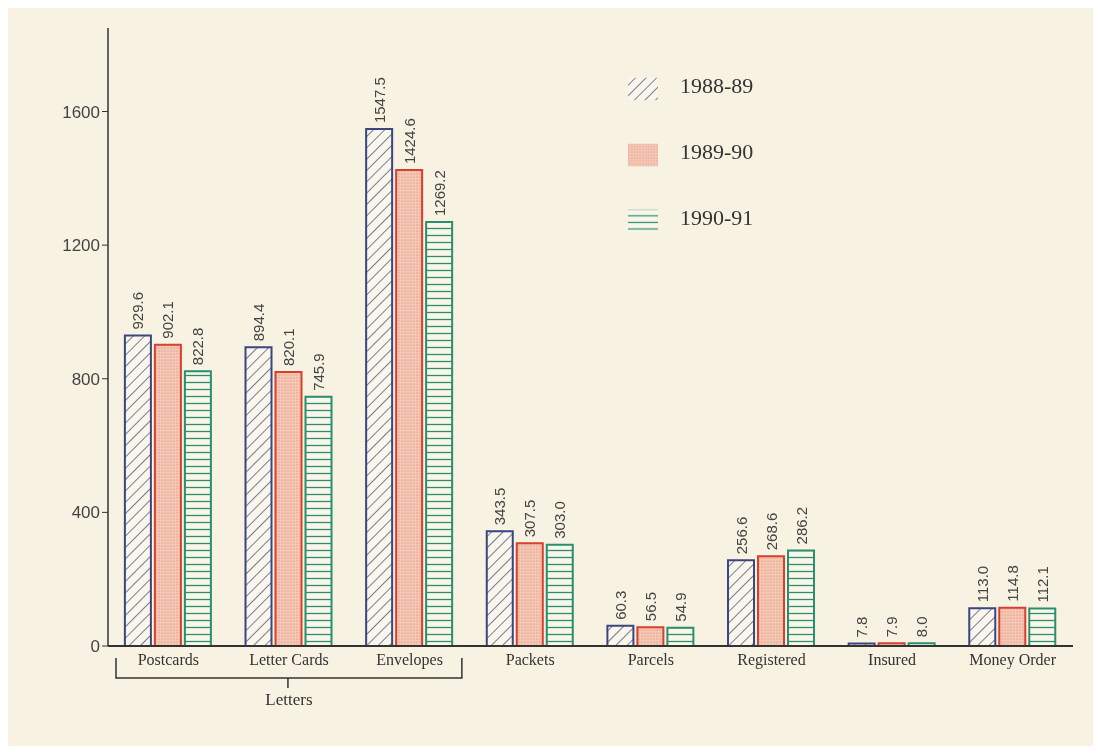 This screenshot has height=754, width=1101. I want to click on data-label: 1424.6, so click(409, 141).